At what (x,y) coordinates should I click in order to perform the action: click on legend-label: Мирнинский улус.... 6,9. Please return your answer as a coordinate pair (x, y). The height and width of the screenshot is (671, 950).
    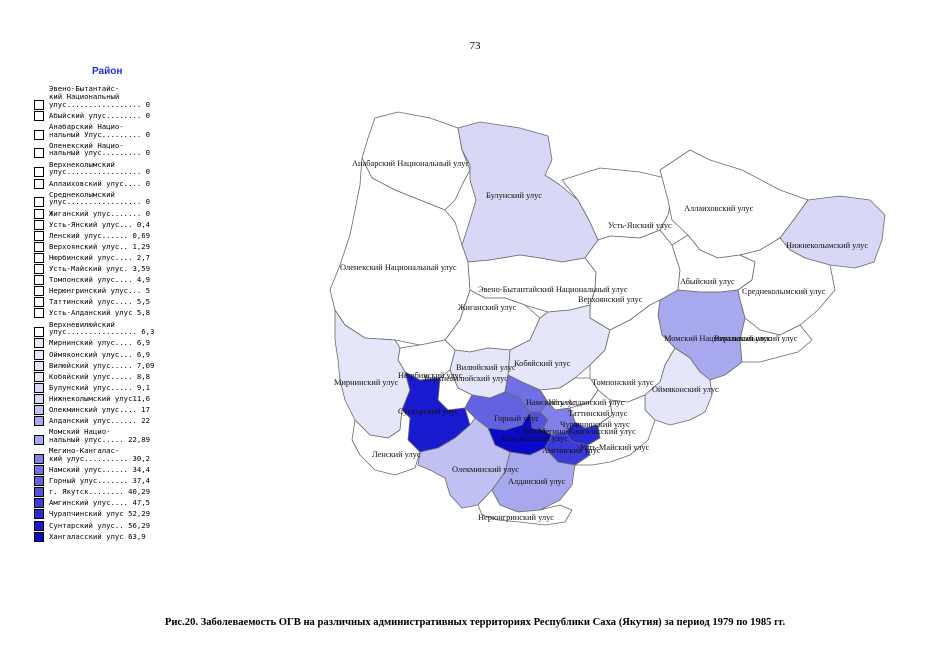
    Looking at the image, I should click on (100, 343).